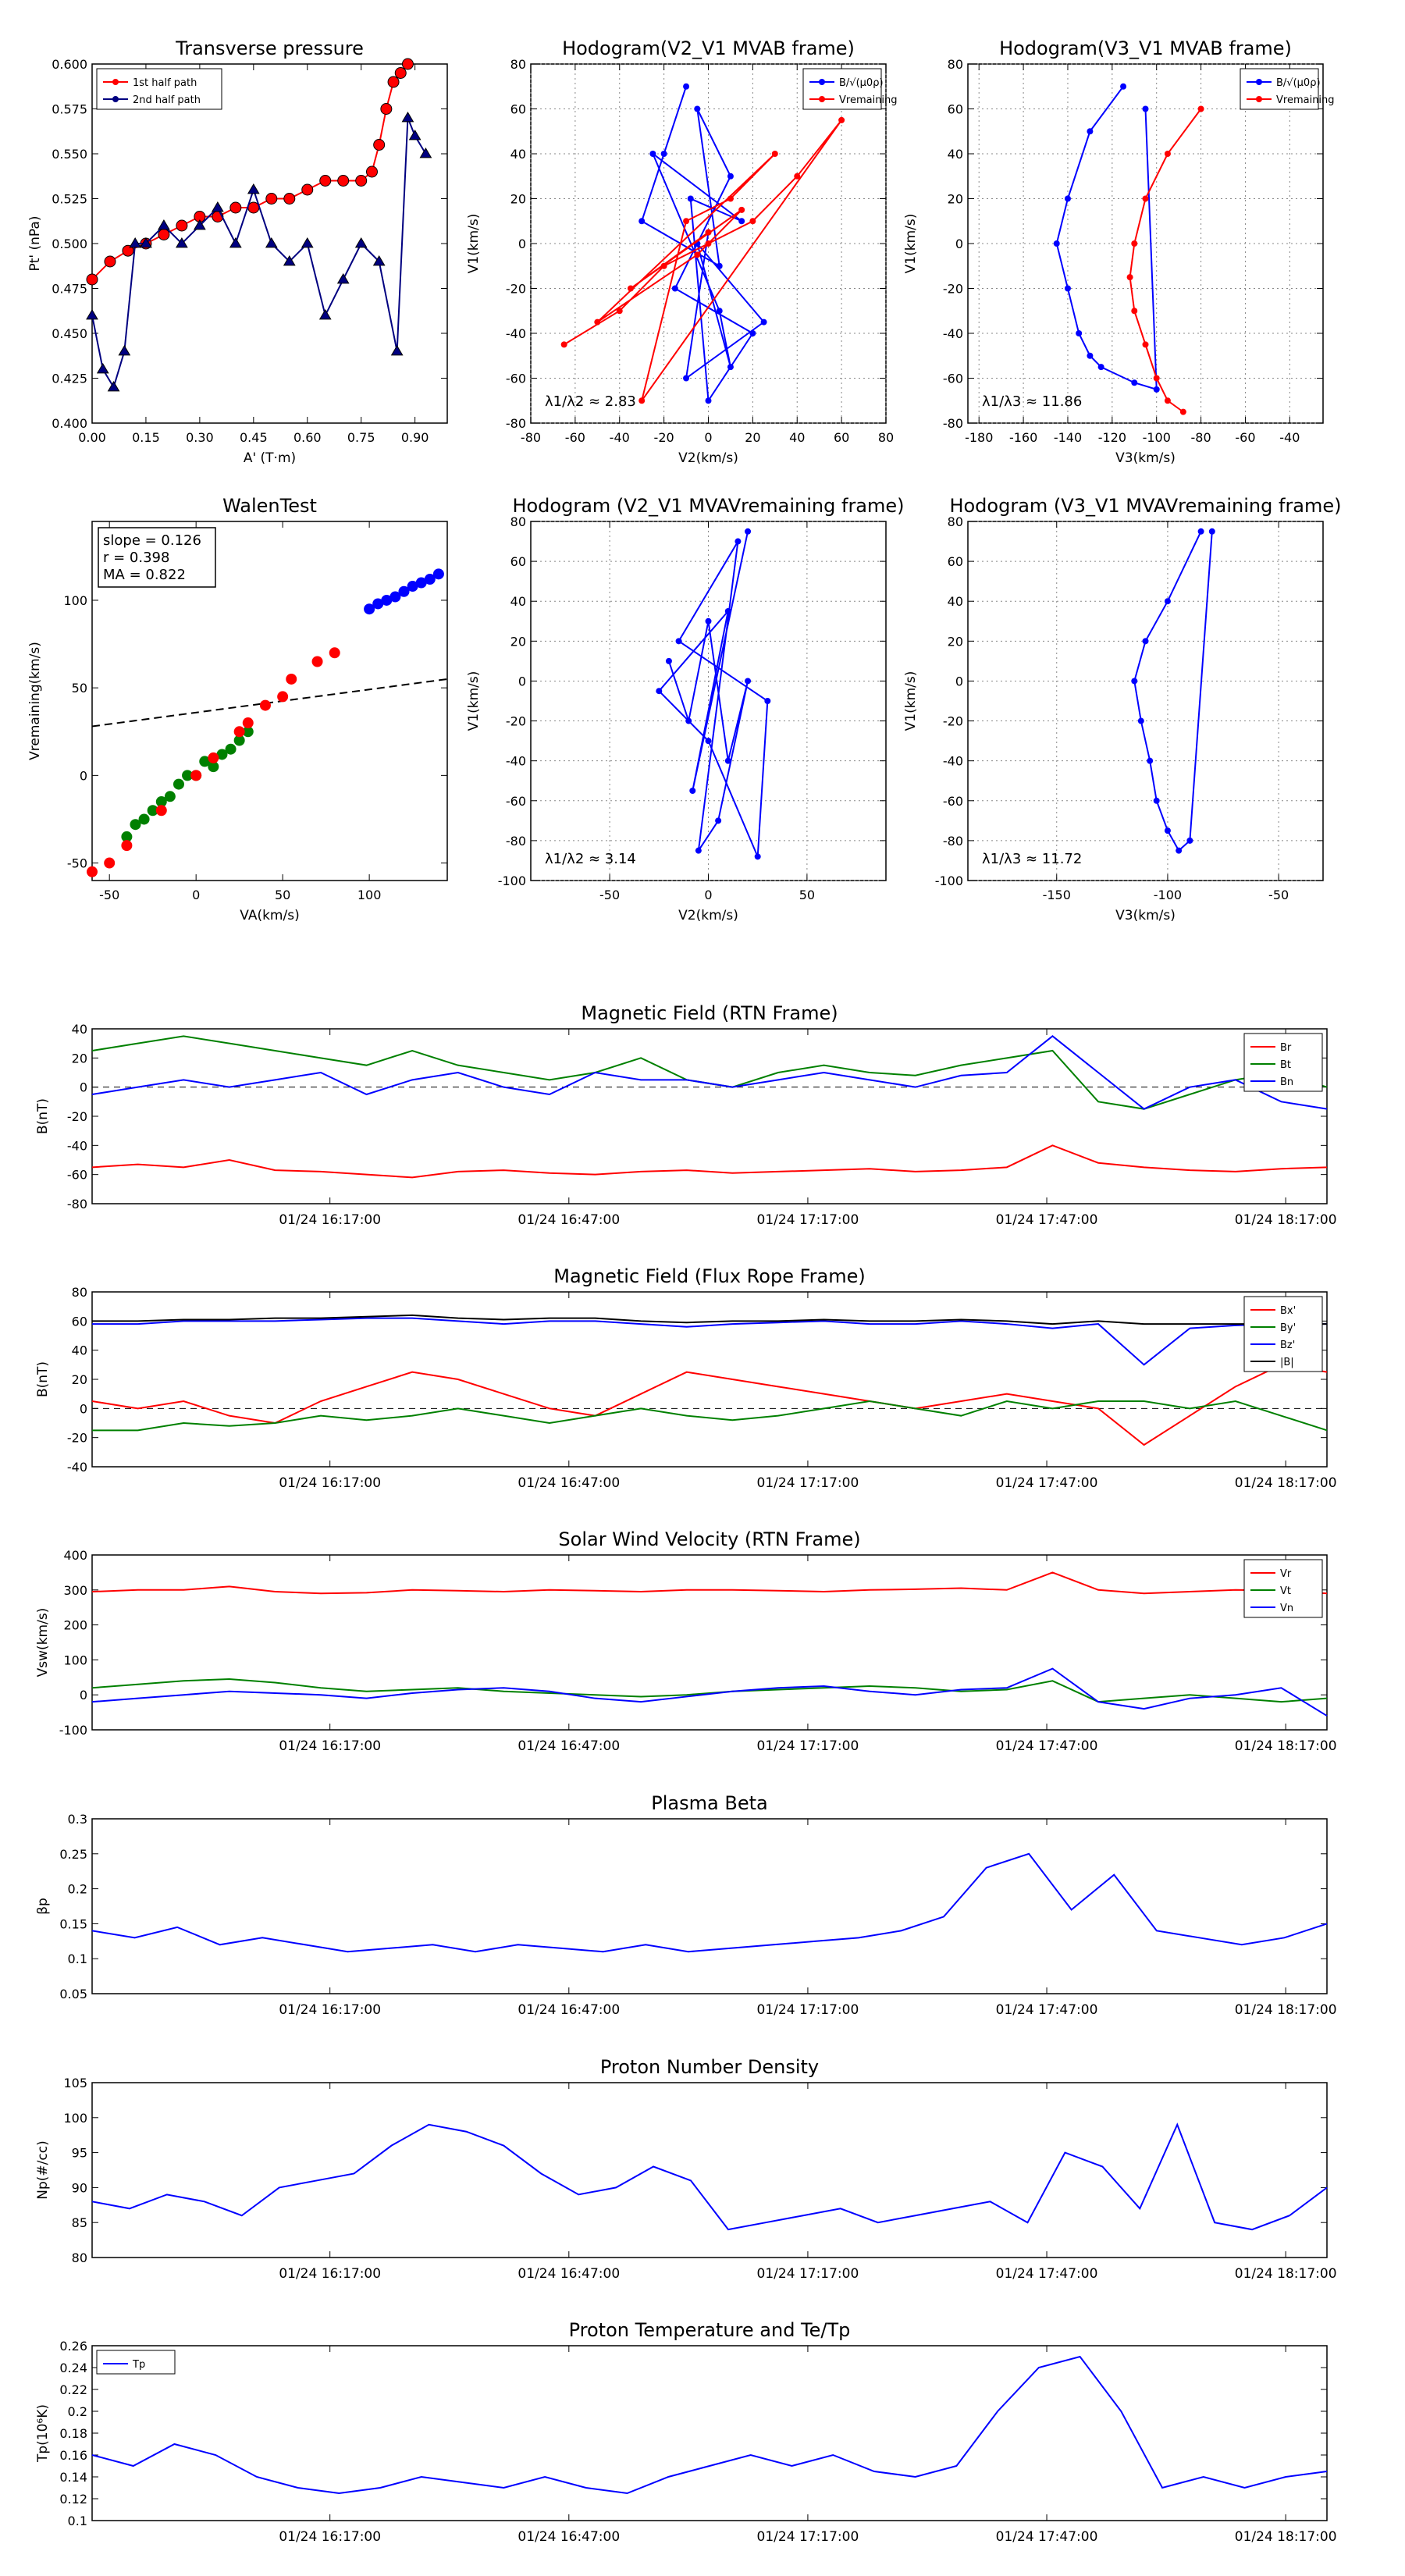 The image size is (1405, 2576). What do you see at coordinates (69, 199) in the screenshot?
I see `y-tick-label: 0.525` at bounding box center [69, 199].